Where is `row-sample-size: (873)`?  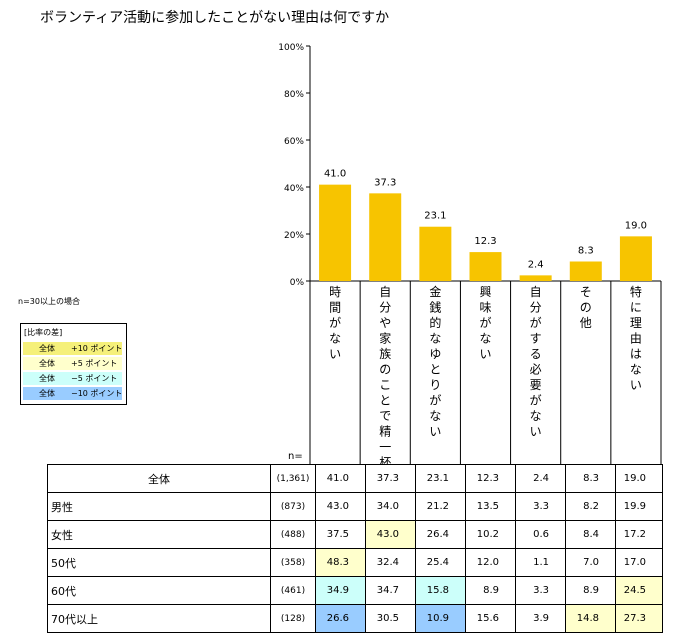
row-sample-size: (873) is located at coordinates (293, 506).